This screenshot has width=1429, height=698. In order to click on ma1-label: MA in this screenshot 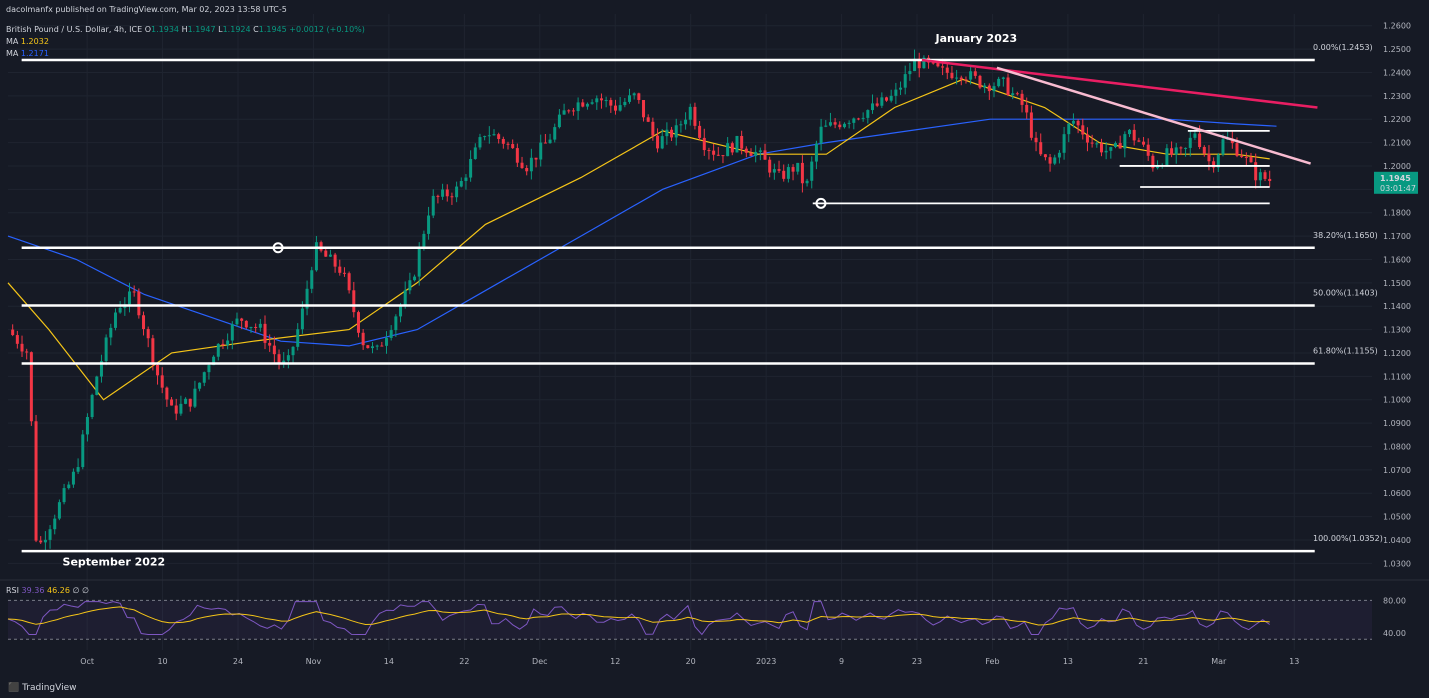, I will do `click(12, 41)`.